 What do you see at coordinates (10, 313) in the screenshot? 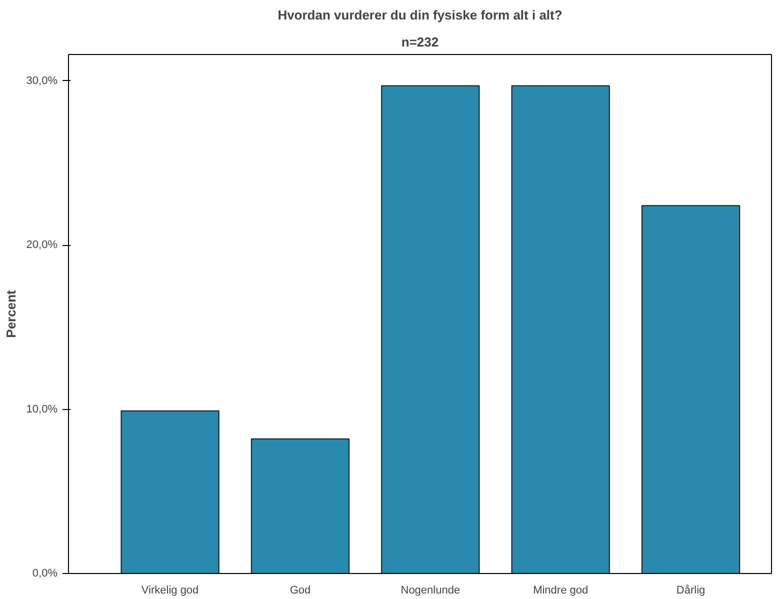
I see `y-axis-title: Percent` at bounding box center [10, 313].